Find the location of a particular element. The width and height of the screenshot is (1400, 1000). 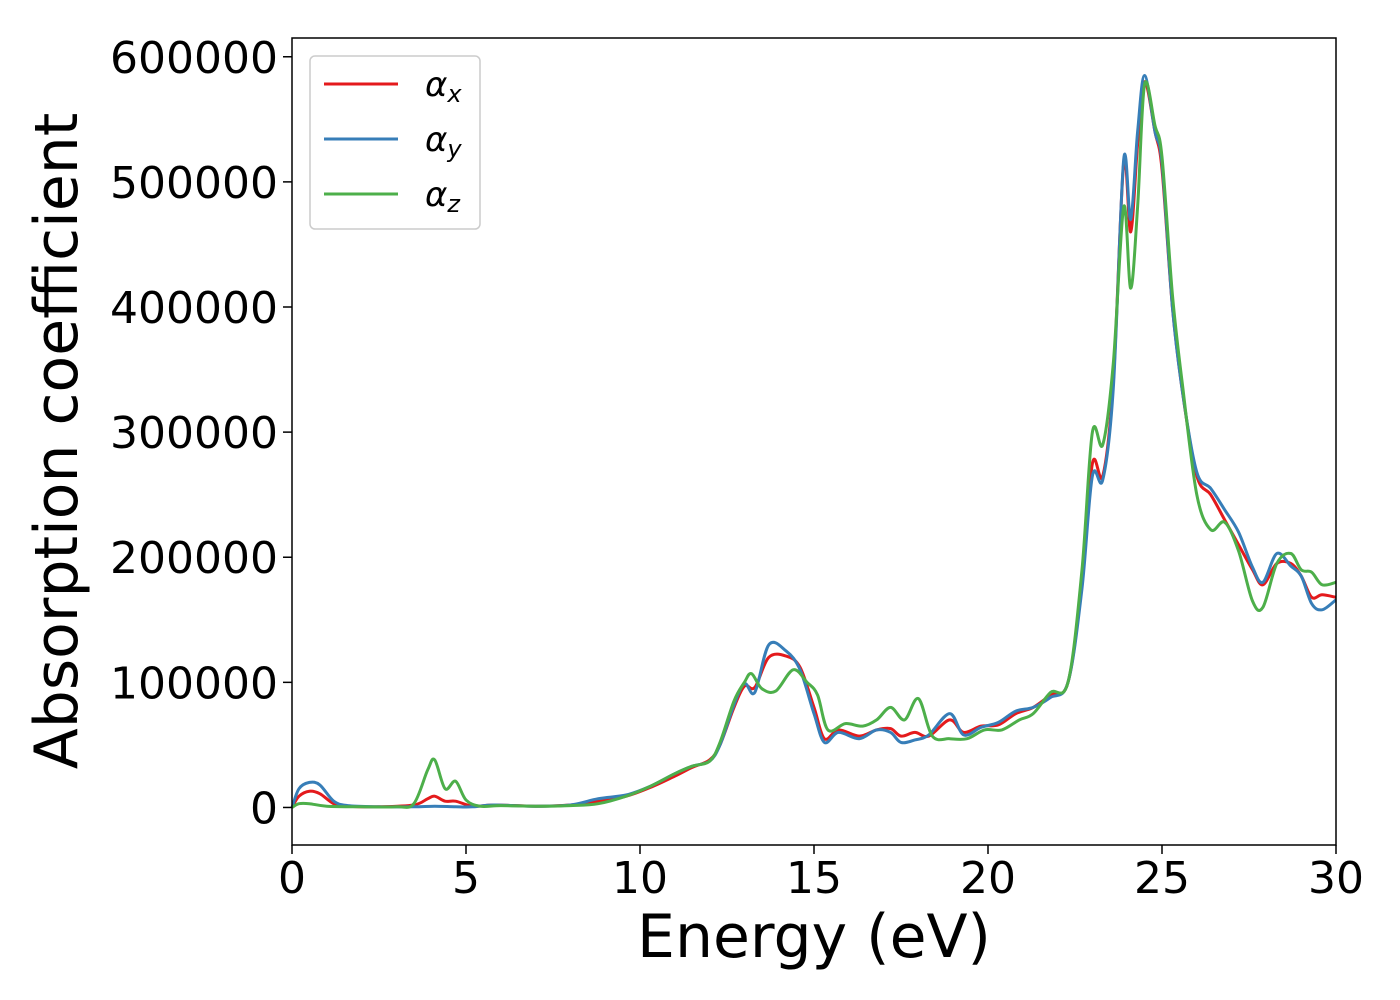

x-tick-label: 15 is located at coordinates (814, 878).